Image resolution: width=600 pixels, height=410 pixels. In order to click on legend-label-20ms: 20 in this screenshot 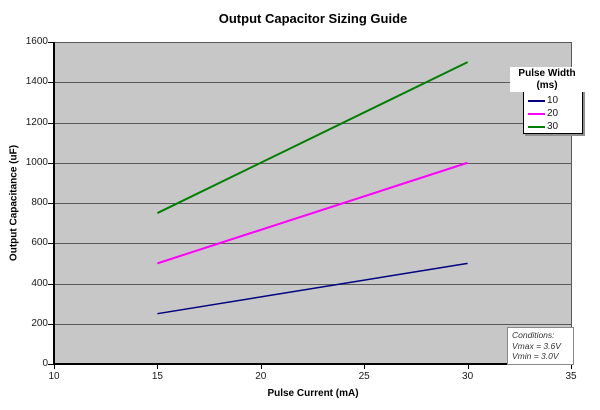, I will do `click(553, 113)`.